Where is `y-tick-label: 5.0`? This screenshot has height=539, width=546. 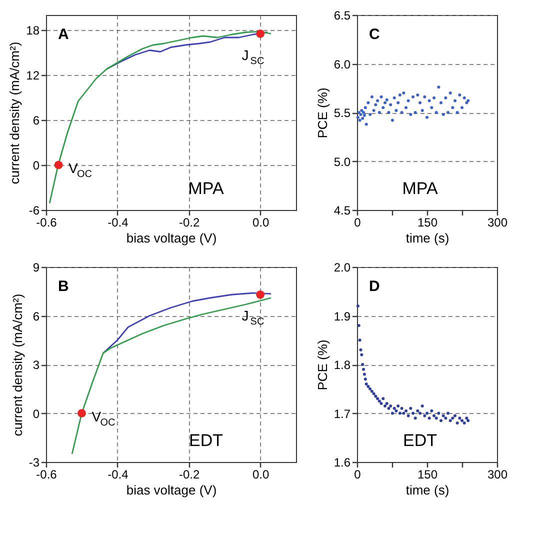 y-tick-label: 5.0 is located at coordinates (342, 161).